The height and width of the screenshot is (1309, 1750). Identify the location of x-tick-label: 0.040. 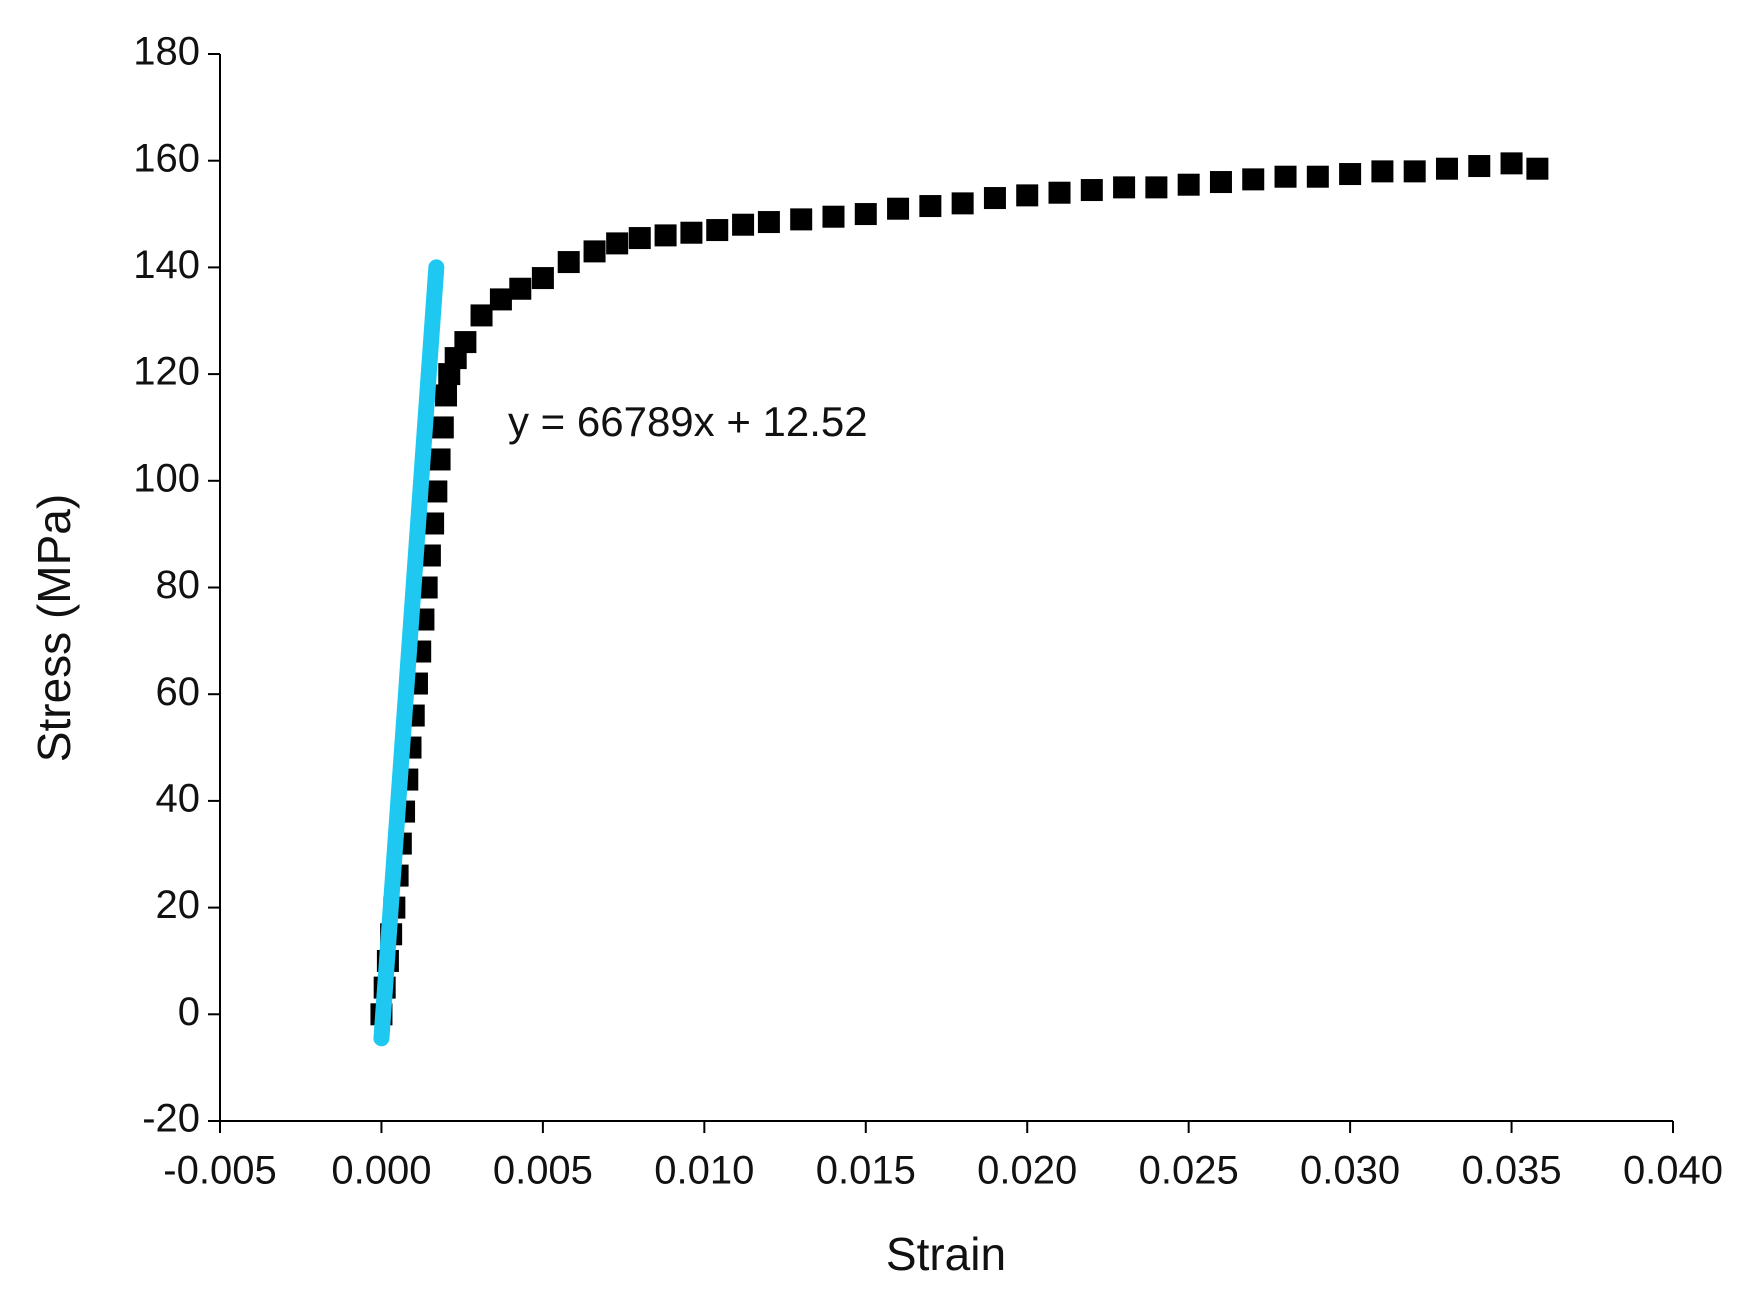
(1673, 1171).